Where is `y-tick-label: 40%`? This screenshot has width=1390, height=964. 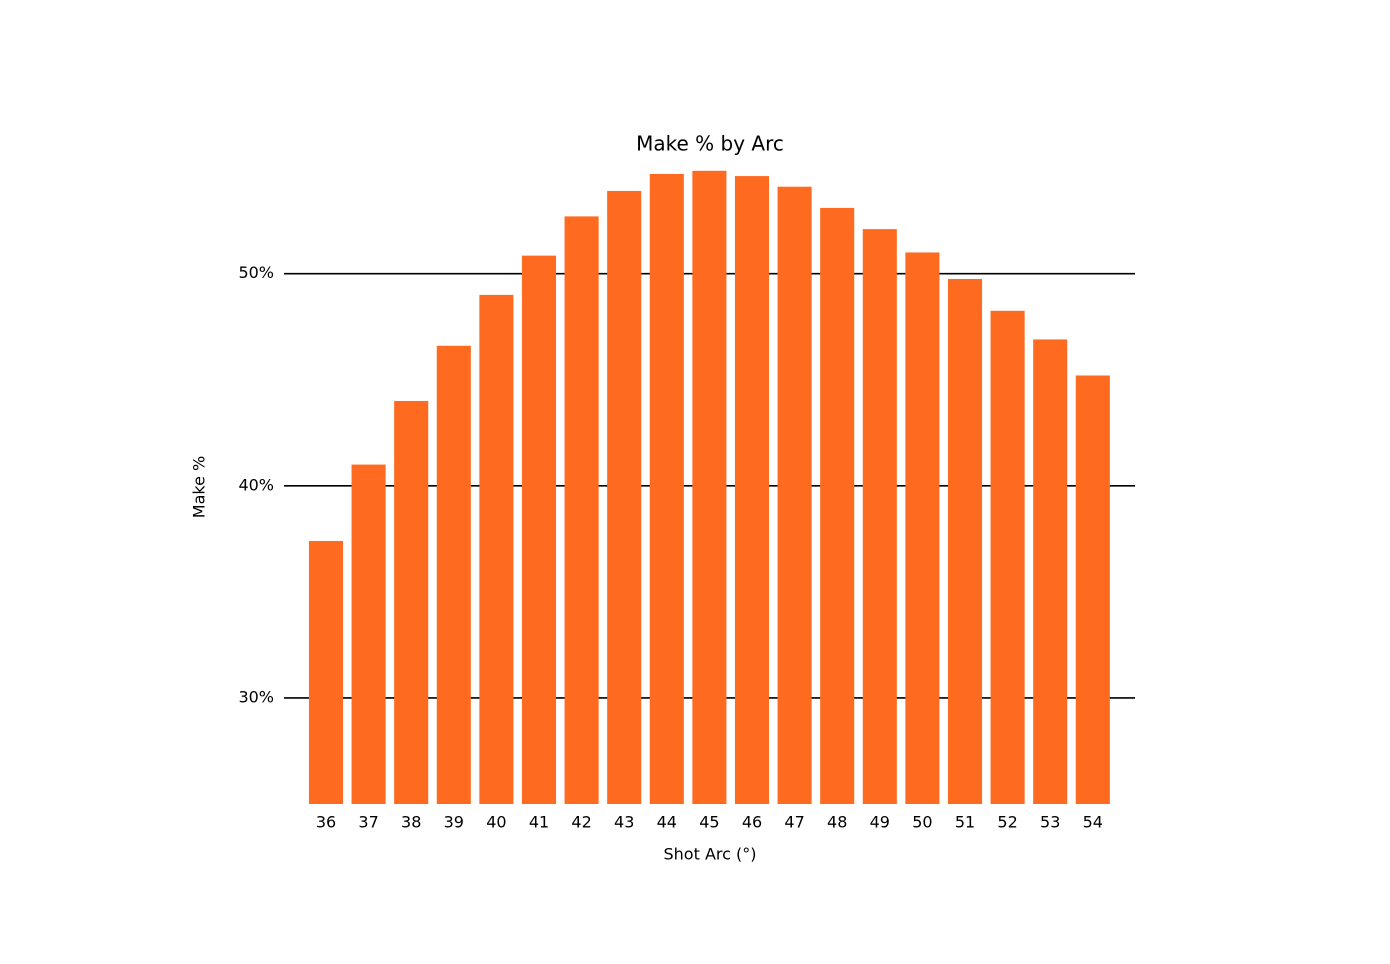
y-tick-label: 40% is located at coordinates (256, 484).